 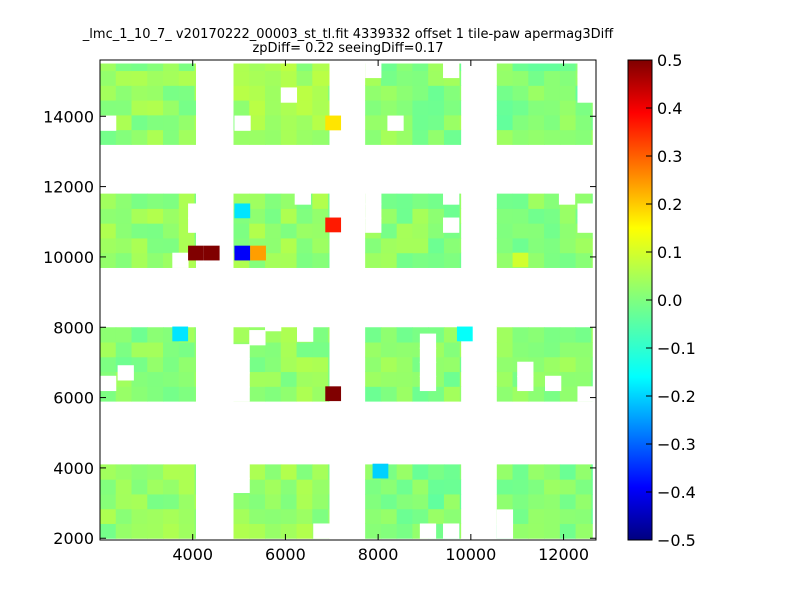 What do you see at coordinates (242, 253) in the screenshot?
I see `heatmap-highlight-cell` at bounding box center [242, 253].